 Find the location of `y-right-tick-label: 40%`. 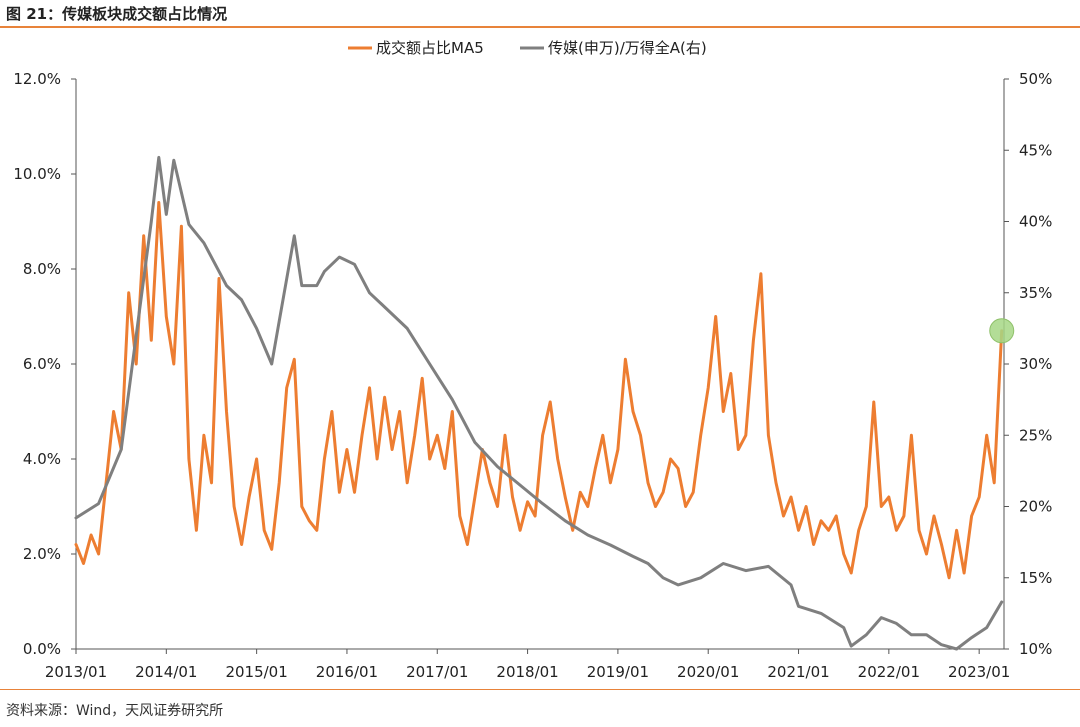

y-right-tick-label: 40% is located at coordinates (1035, 222).